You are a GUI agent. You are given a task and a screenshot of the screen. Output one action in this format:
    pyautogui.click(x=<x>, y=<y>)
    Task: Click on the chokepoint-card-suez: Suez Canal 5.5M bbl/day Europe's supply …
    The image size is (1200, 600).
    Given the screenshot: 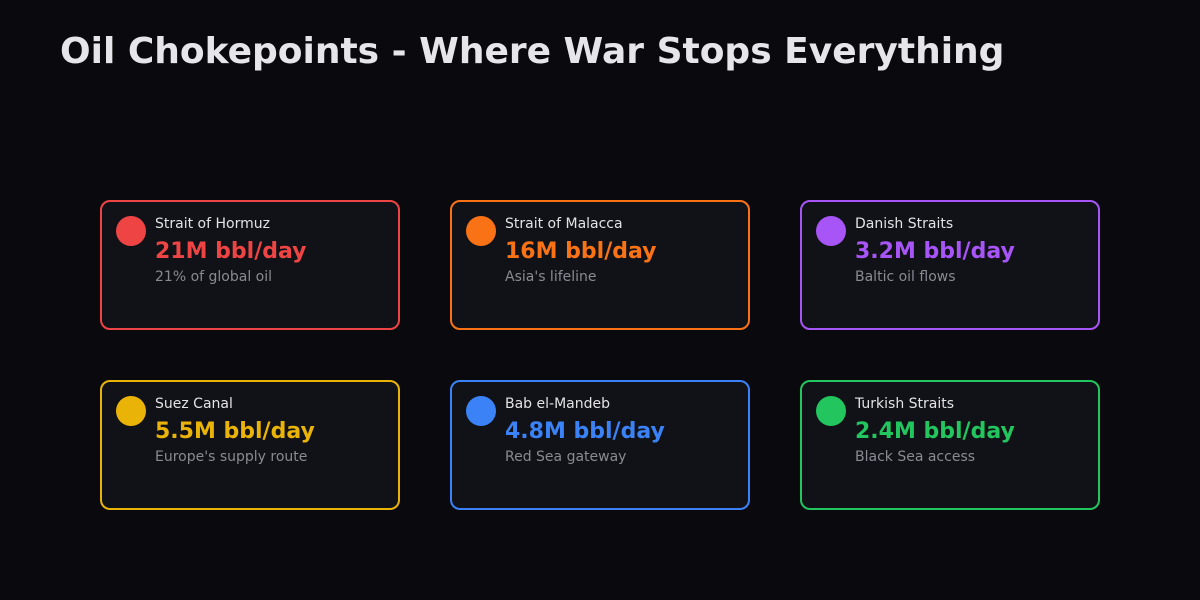 What is the action you would take?
    pyautogui.click(x=250, y=445)
    